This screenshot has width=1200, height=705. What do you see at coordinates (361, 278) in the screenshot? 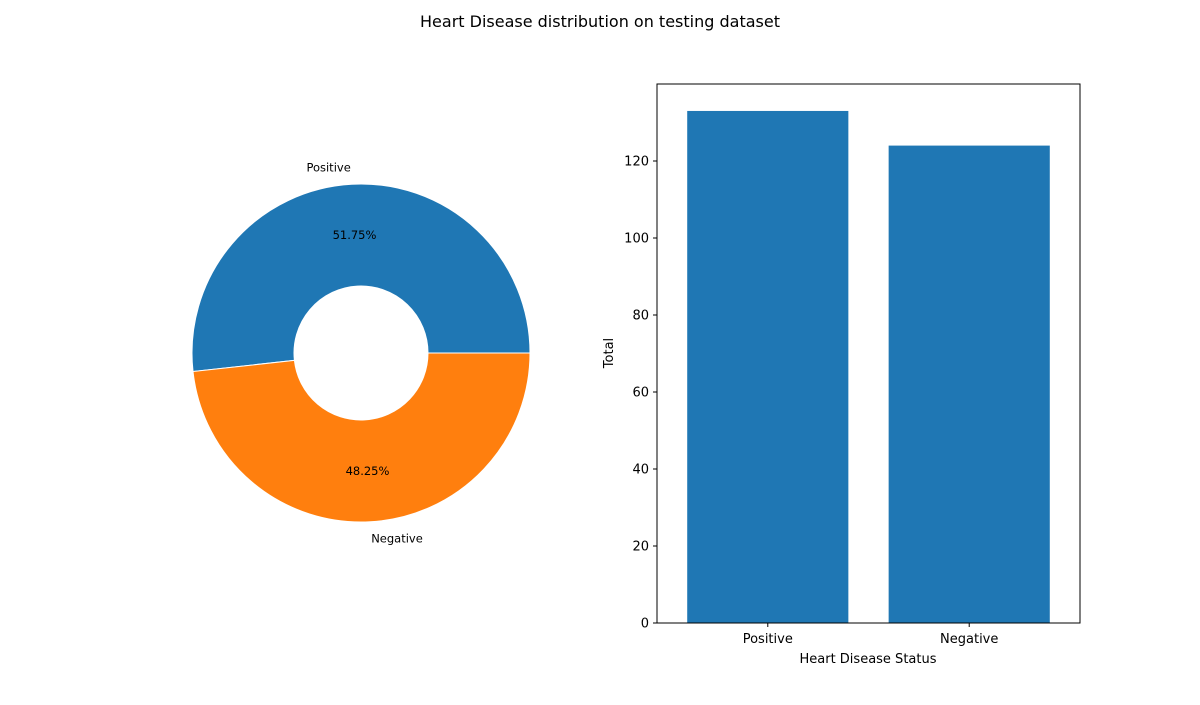
I see `donut-slice-positive` at bounding box center [361, 278].